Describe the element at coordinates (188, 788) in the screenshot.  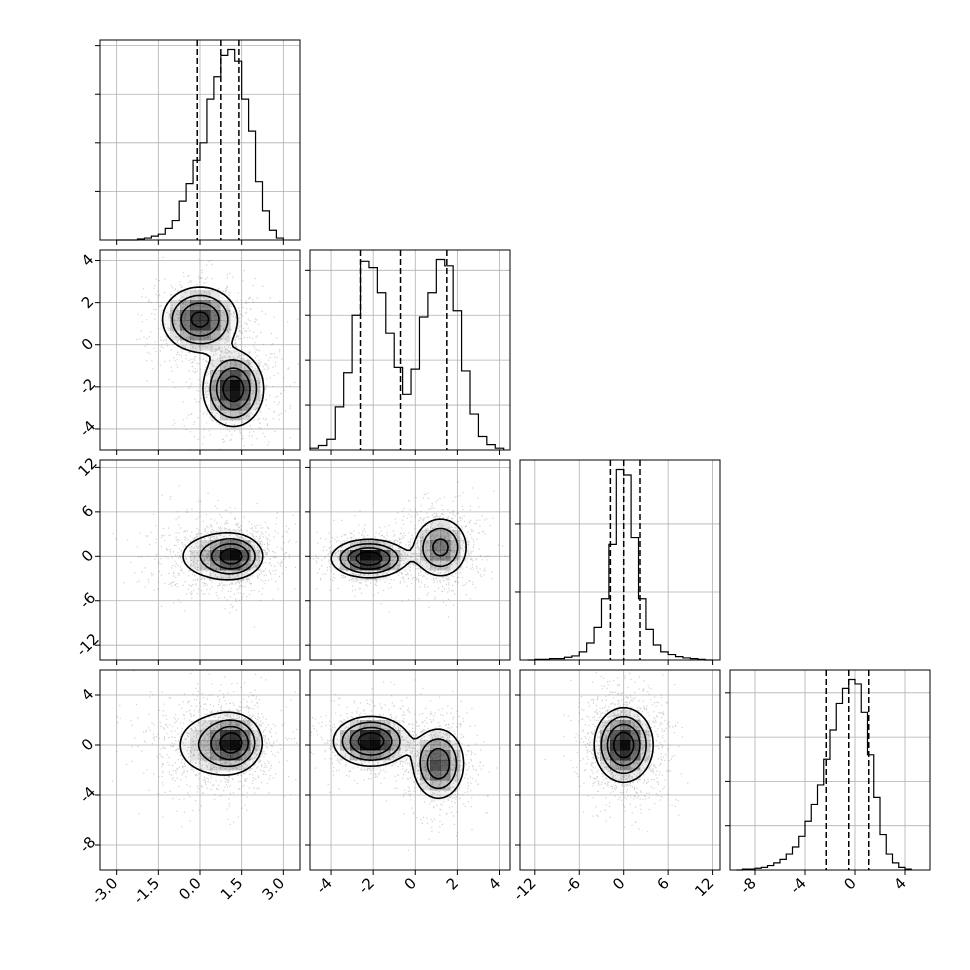
I see `density-panel-0-3: -3.0 -1.5 0.0 1.5 3.0 -8 -4 0 4` at that location.